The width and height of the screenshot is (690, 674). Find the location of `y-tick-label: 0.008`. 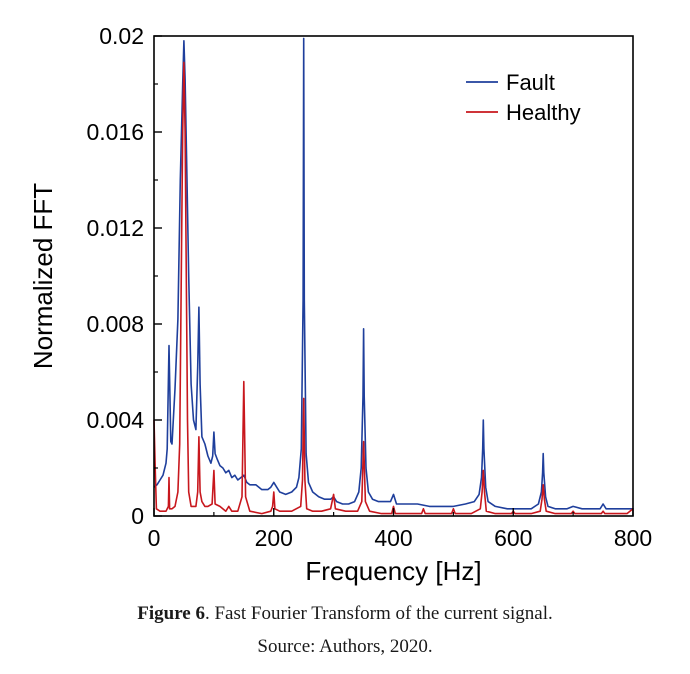

y-tick-label: 0.008 is located at coordinates (115, 324).